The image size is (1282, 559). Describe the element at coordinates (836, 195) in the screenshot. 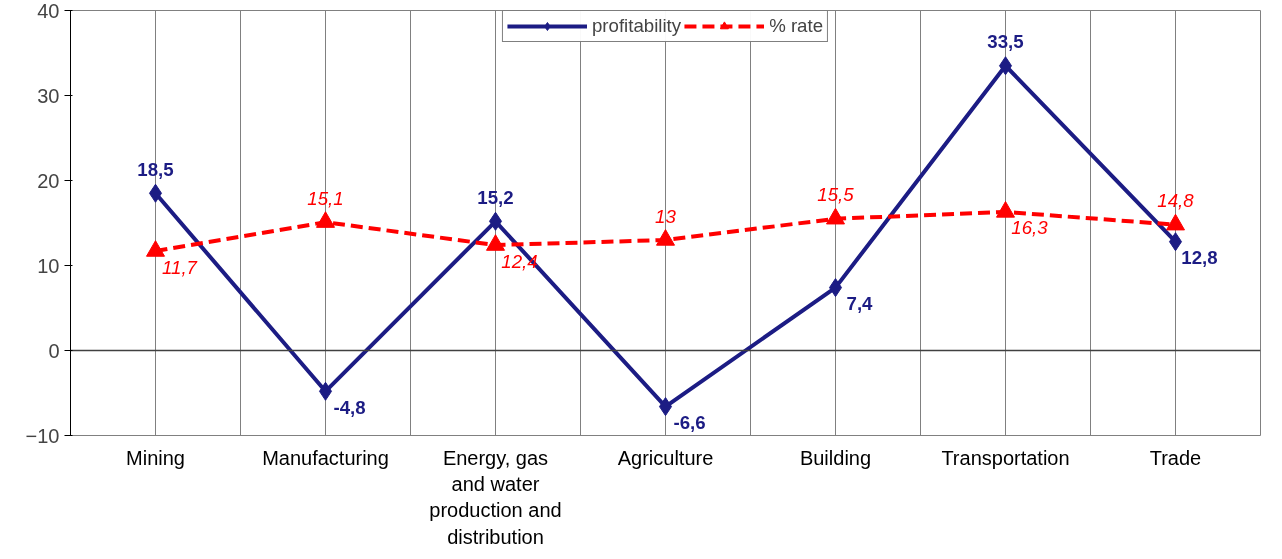

I see `data-label: 15,5` at that location.